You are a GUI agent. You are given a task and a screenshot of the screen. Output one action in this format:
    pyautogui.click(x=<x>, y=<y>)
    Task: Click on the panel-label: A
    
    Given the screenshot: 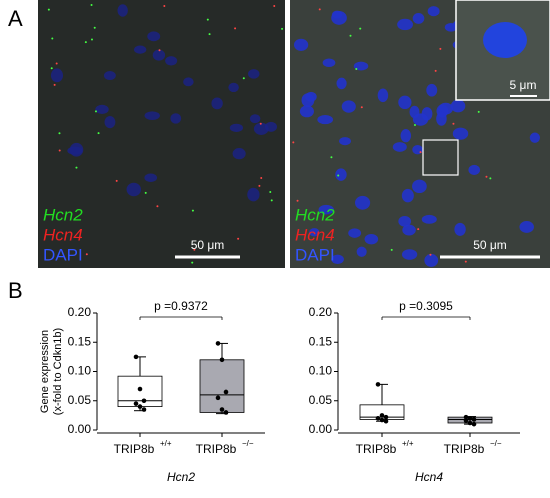 What is the action you would take?
    pyautogui.click(x=15, y=18)
    